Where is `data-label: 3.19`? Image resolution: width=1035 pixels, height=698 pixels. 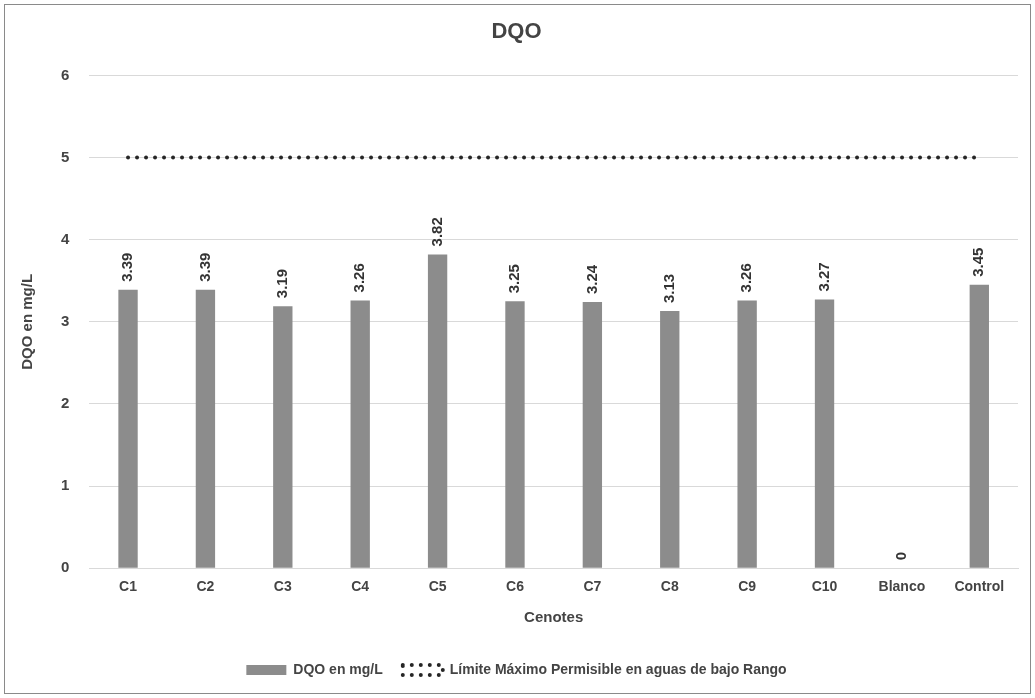
data-label: 3.19 is located at coordinates (281, 283).